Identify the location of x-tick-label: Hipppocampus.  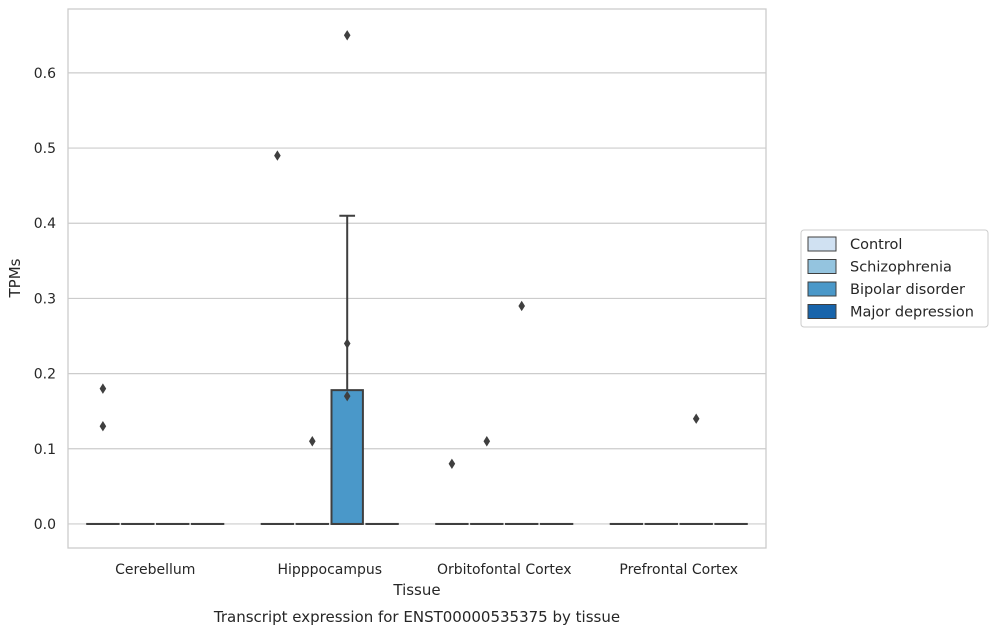
(329, 570).